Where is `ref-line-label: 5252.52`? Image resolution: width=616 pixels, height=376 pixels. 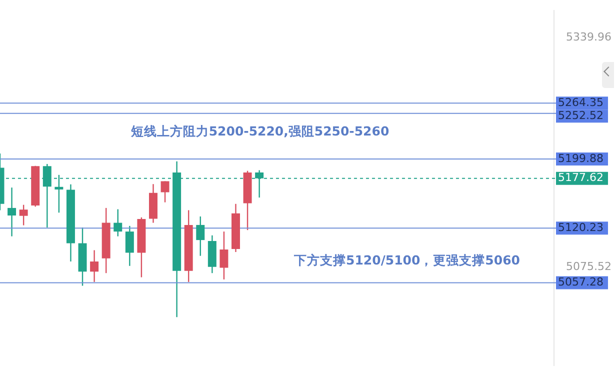 ref-line-label: 5252.52 is located at coordinates (581, 115).